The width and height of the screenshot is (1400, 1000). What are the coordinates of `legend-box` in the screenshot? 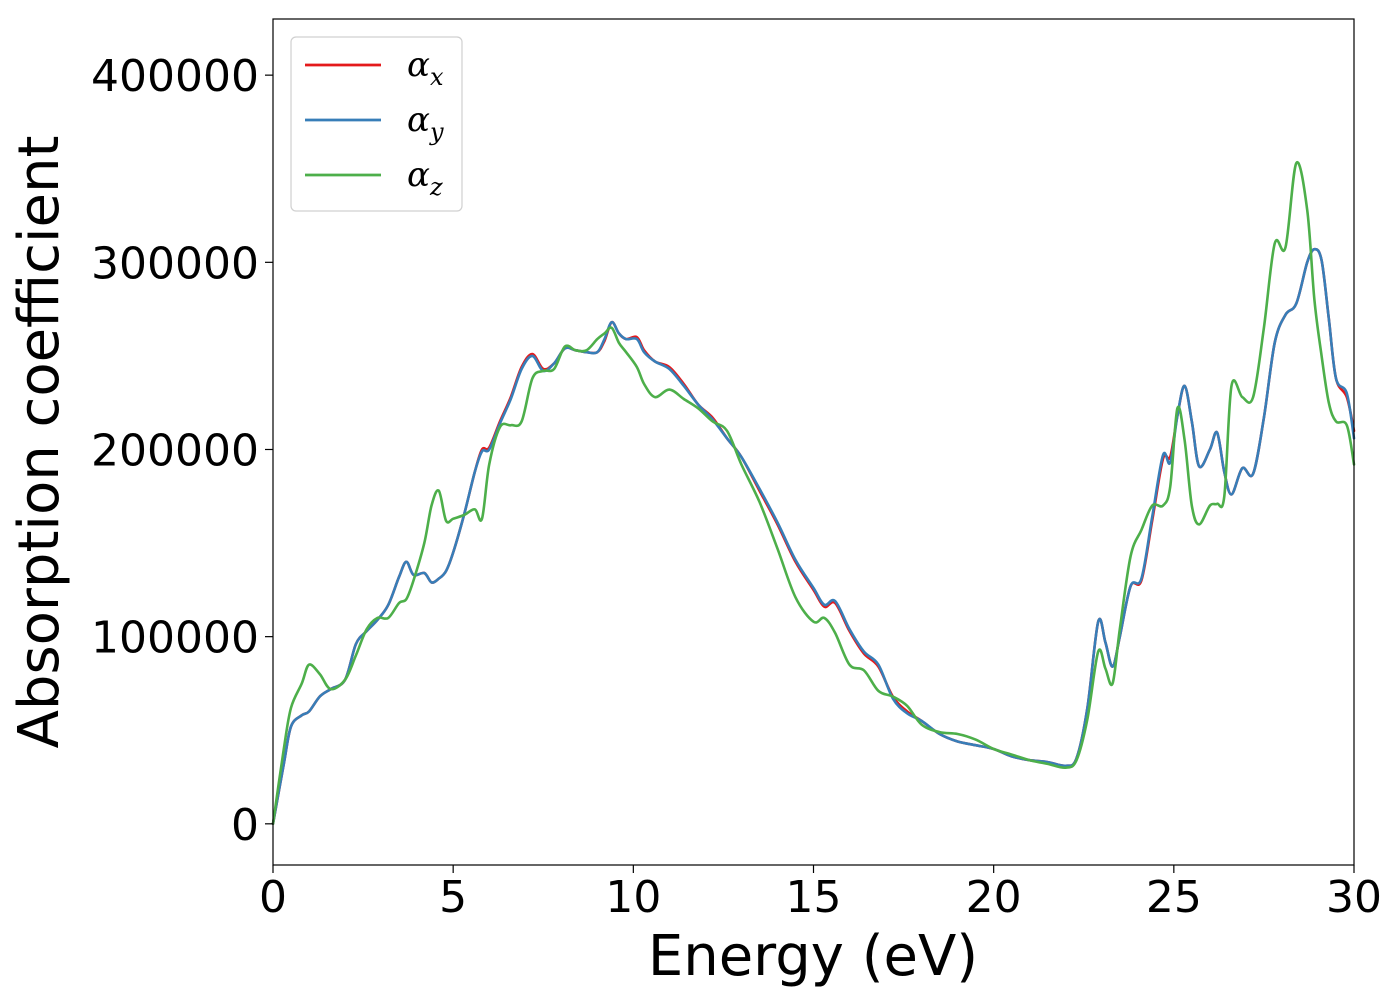 It's located at (376, 124).